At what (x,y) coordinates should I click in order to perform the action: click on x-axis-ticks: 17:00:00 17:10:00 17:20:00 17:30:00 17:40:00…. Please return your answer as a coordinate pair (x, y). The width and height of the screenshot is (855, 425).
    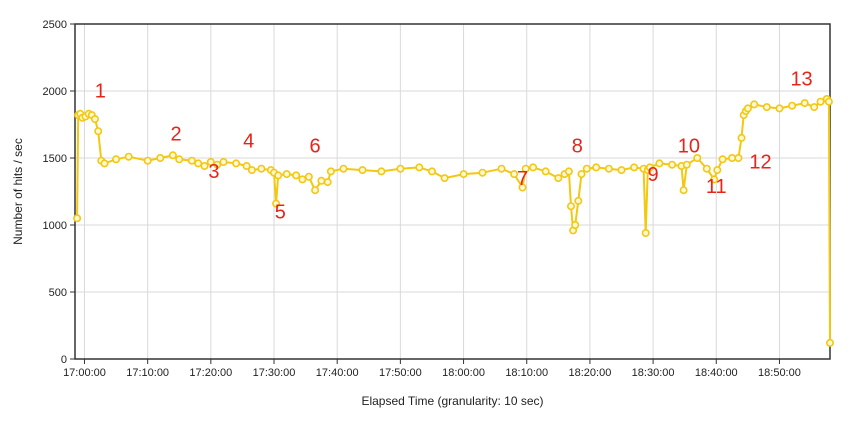
    Looking at the image, I should click on (432, 369).